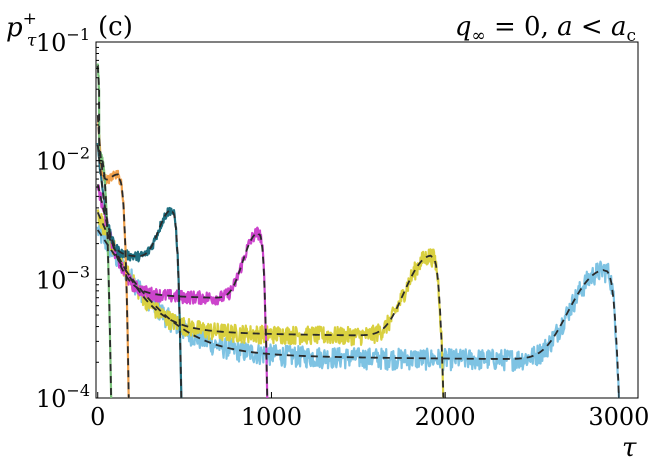  What do you see at coordinates (369, 411) in the screenshot?
I see `x-axis-ticks: 0 1000 2000 3000` at bounding box center [369, 411].